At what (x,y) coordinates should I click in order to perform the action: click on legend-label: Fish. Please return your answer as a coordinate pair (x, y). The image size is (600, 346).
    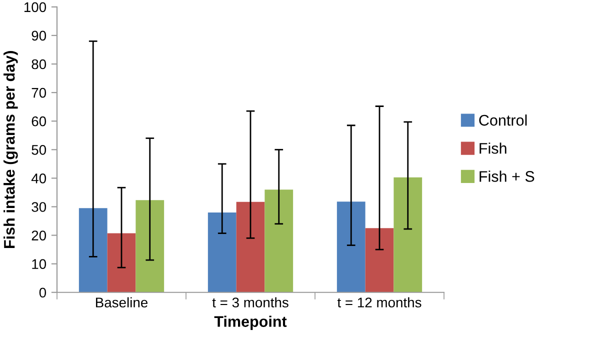
    Looking at the image, I should click on (493, 148).